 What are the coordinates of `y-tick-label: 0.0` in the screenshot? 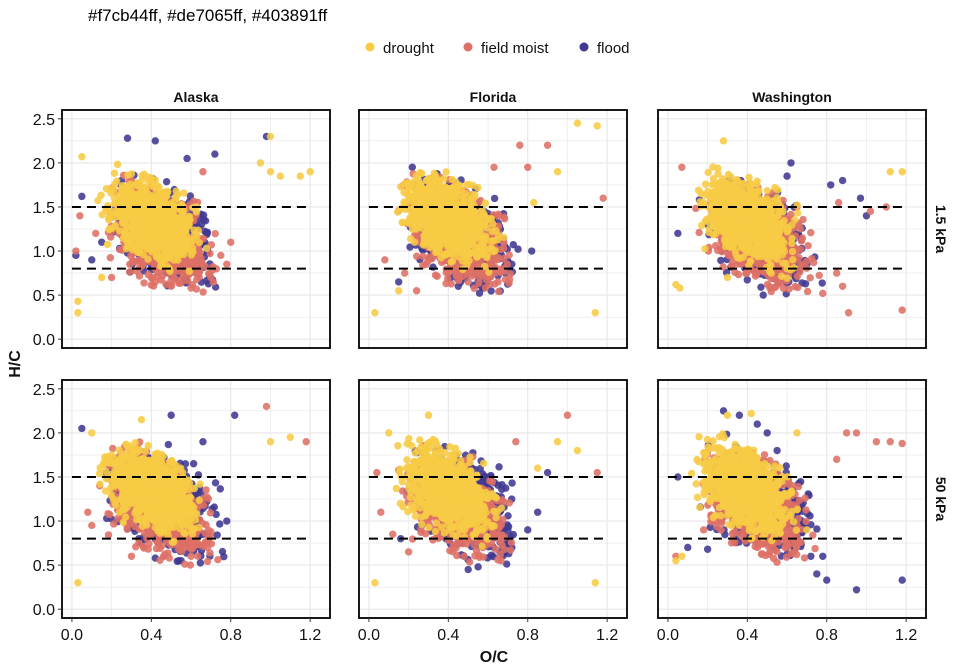 It's located at (44, 340).